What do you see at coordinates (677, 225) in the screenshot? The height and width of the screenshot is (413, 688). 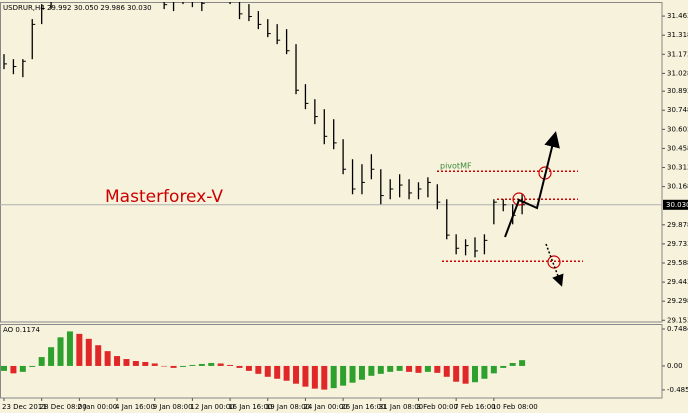 I see `y-tick-label: 29.878` at bounding box center [677, 225].